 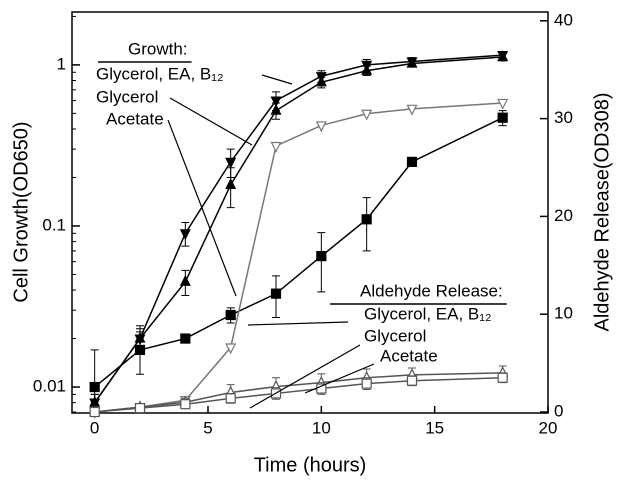 I want to click on x-tick-label: 20, so click(x=548, y=427).